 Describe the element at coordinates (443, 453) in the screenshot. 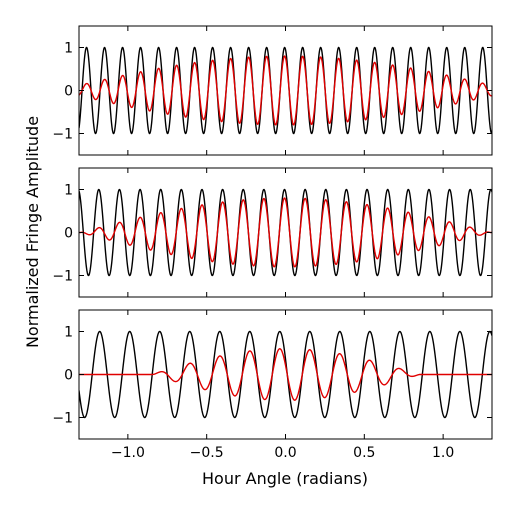

I see `x-tick-label: 1.0` at that location.